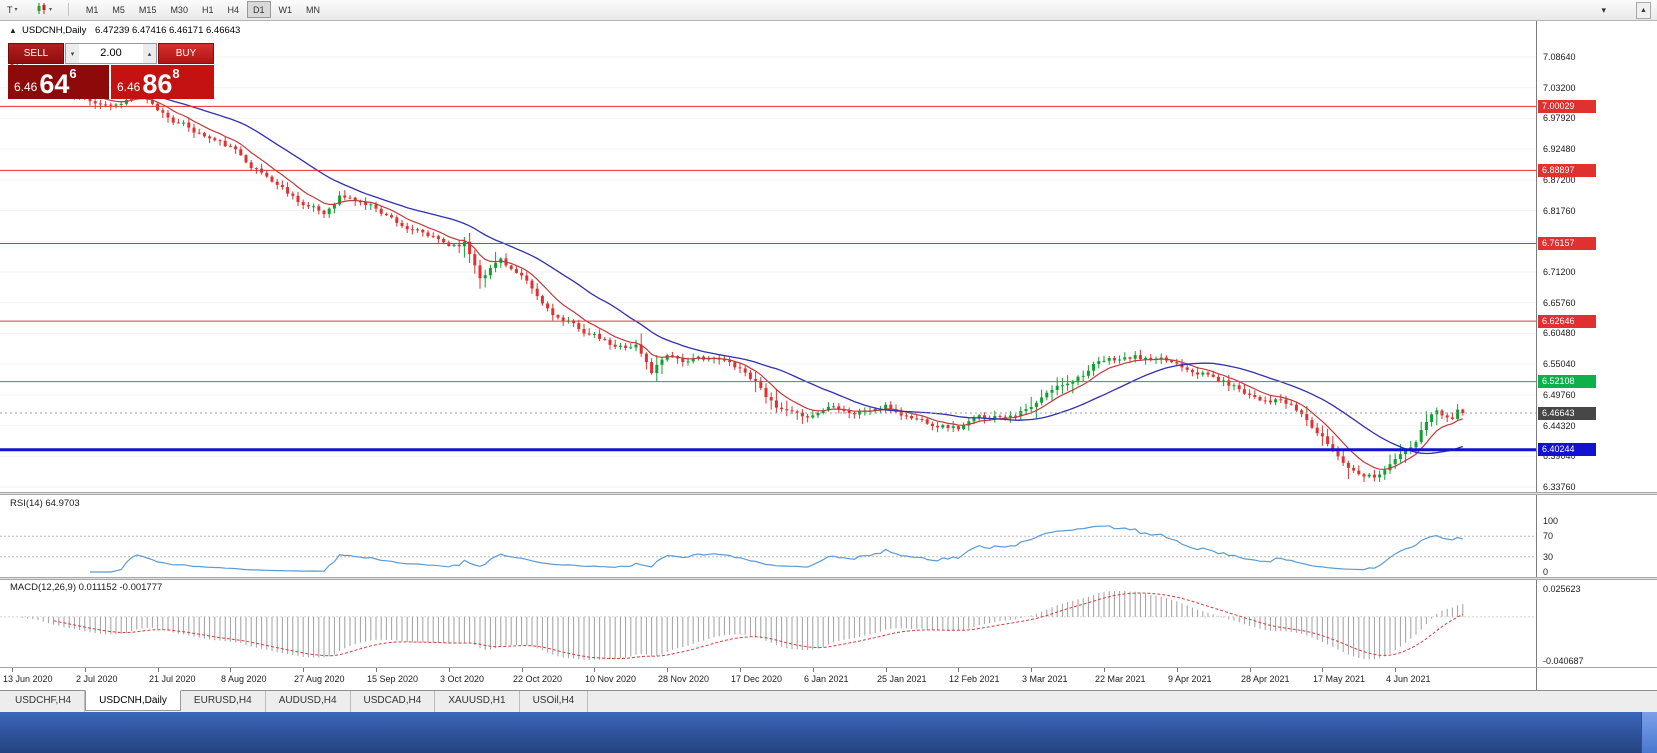  Describe the element at coordinates (393, 679) in the screenshot. I see `date-axis-label: 15 Sep 2020` at that location.